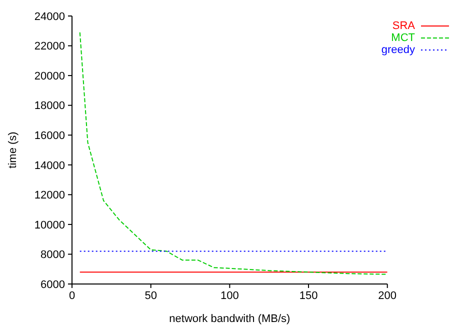  I want to click on legend-label: greedy, so click(398, 50).